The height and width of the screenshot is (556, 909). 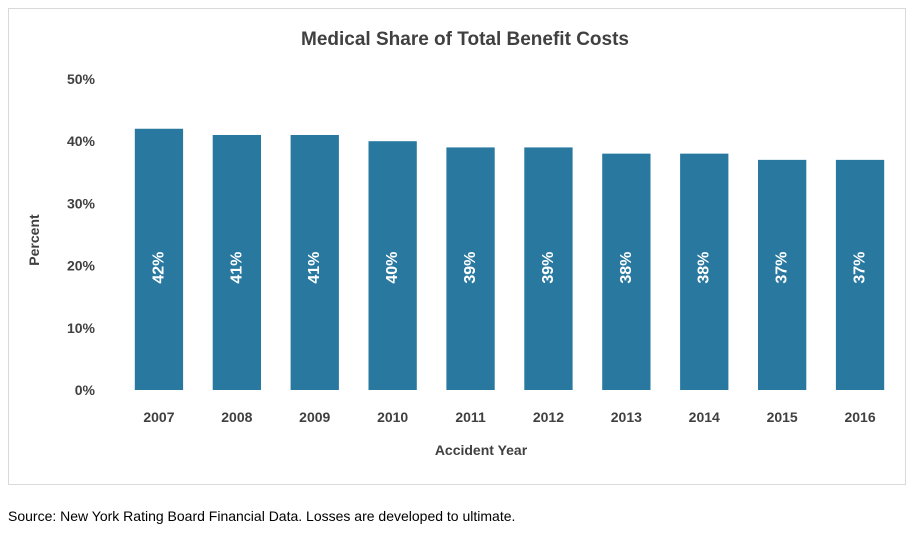 What do you see at coordinates (626, 417) in the screenshot?
I see `x-tick-label: 2013` at bounding box center [626, 417].